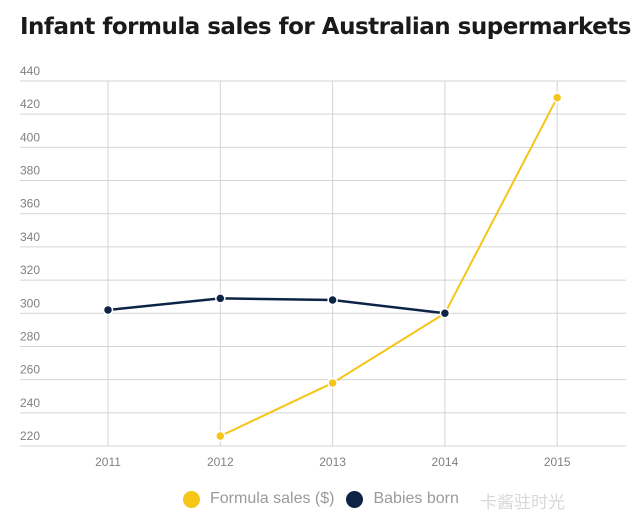 The image size is (640, 531). What do you see at coordinates (30, 137) in the screenshot?
I see `y-tick-label: 400` at bounding box center [30, 137].